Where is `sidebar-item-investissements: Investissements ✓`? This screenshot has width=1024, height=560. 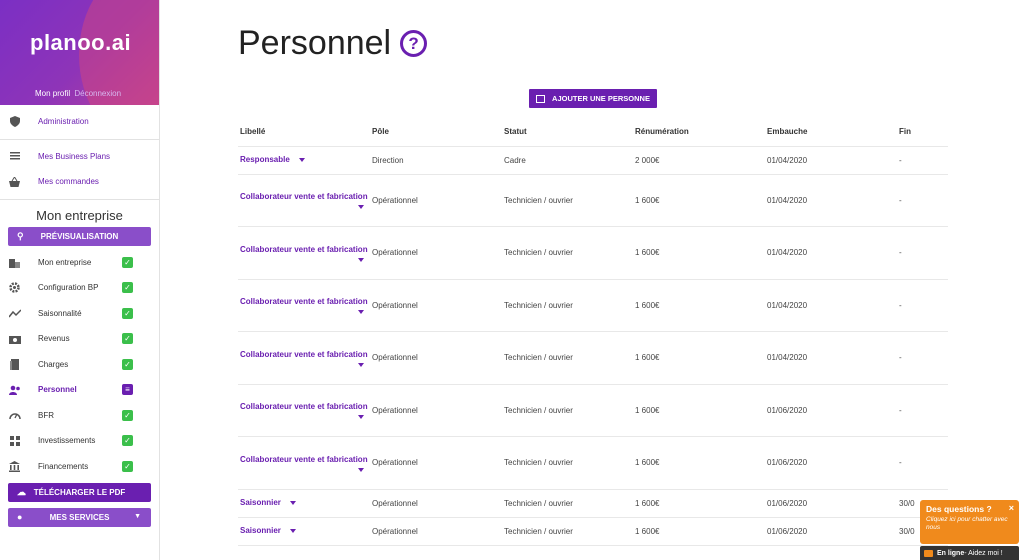 sidebar-item-investissements: Investissements ✓ is located at coordinates (79, 441).